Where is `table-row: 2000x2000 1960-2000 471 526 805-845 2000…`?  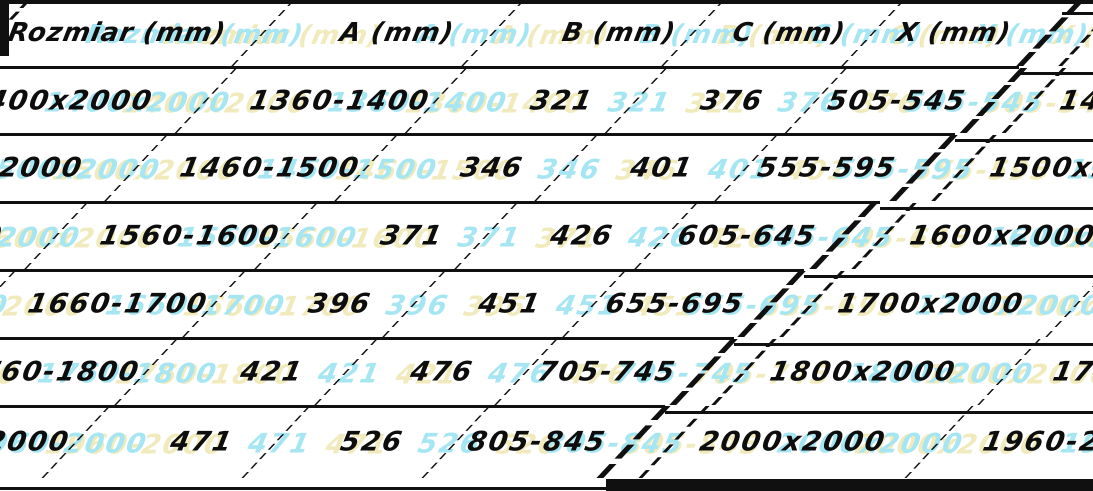 table-row: 2000x2000 1960-2000 471 526 805-845 2000… is located at coordinates (546, 442).